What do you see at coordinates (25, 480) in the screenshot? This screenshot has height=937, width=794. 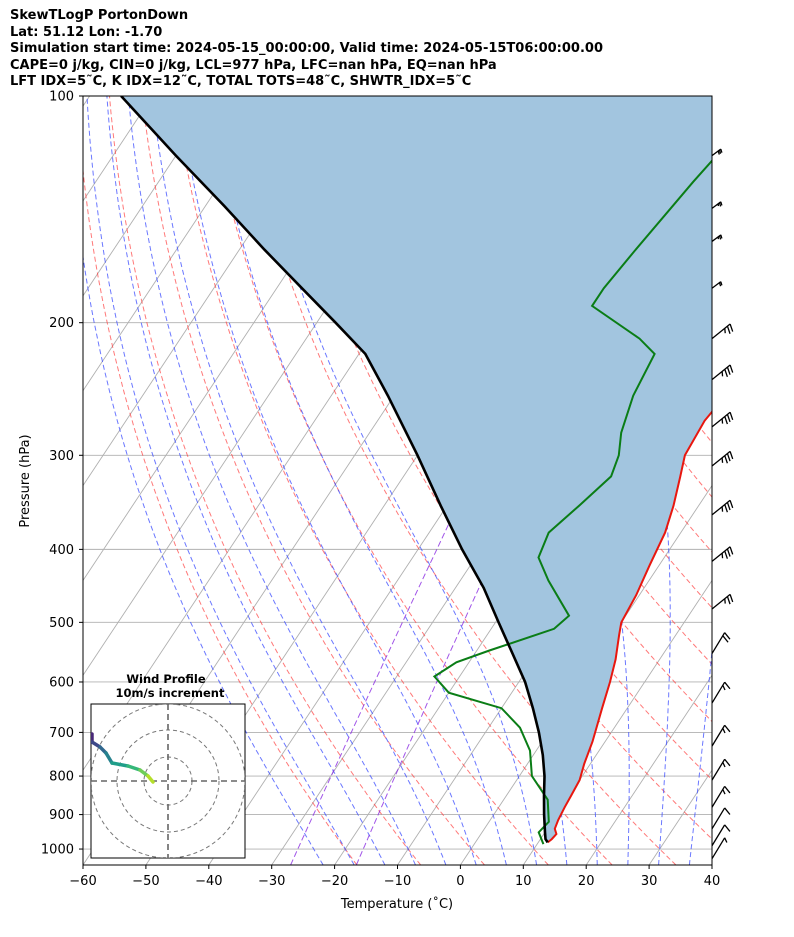 I see `y-axis-label: Pressure (hPa)` at bounding box center [25, 480].